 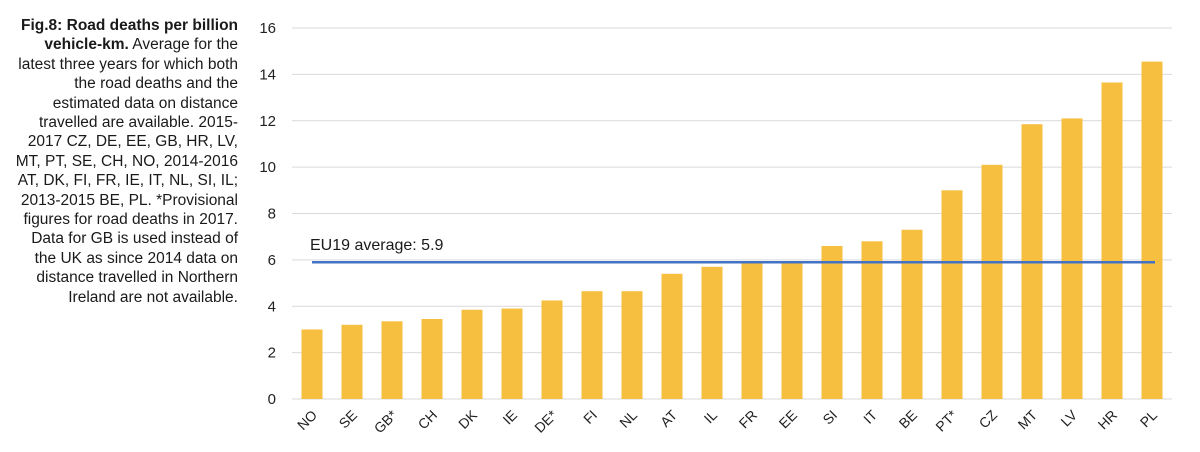 What do you see at coordinates (267, 74) in the screenshot?
I see `y-tick-label: 14` at bounding box center [267, 74].